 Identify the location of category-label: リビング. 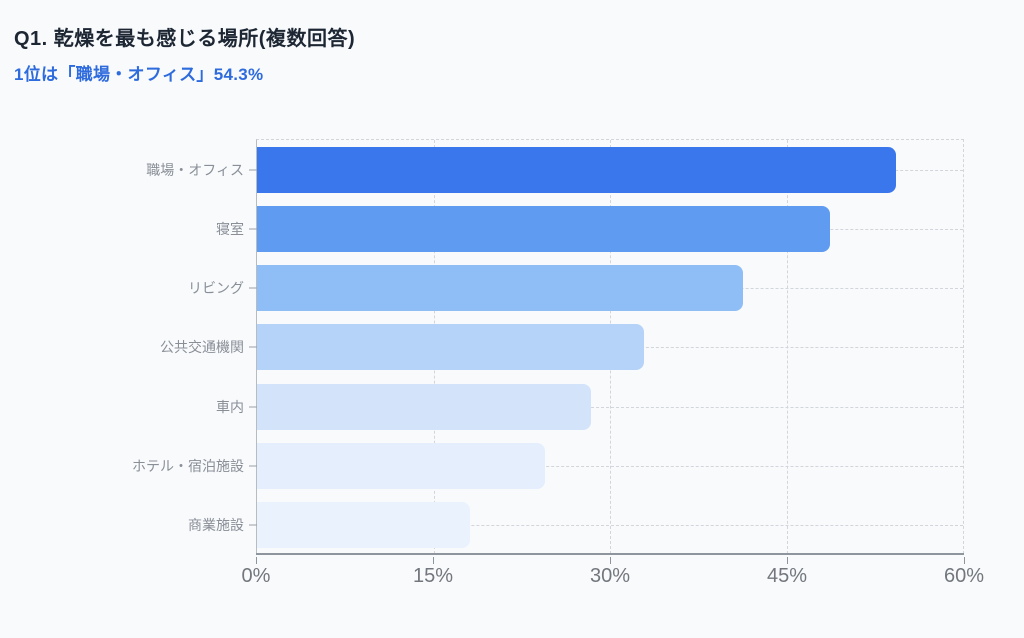
(216, 288).